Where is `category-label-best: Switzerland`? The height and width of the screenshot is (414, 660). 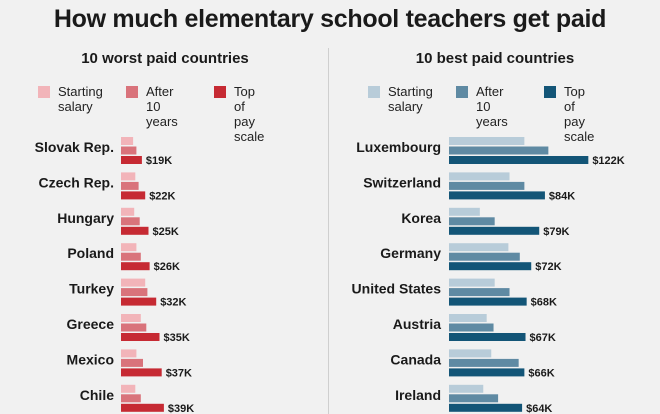 category-label-best: Switzerland is located at coordinates (402, 182).